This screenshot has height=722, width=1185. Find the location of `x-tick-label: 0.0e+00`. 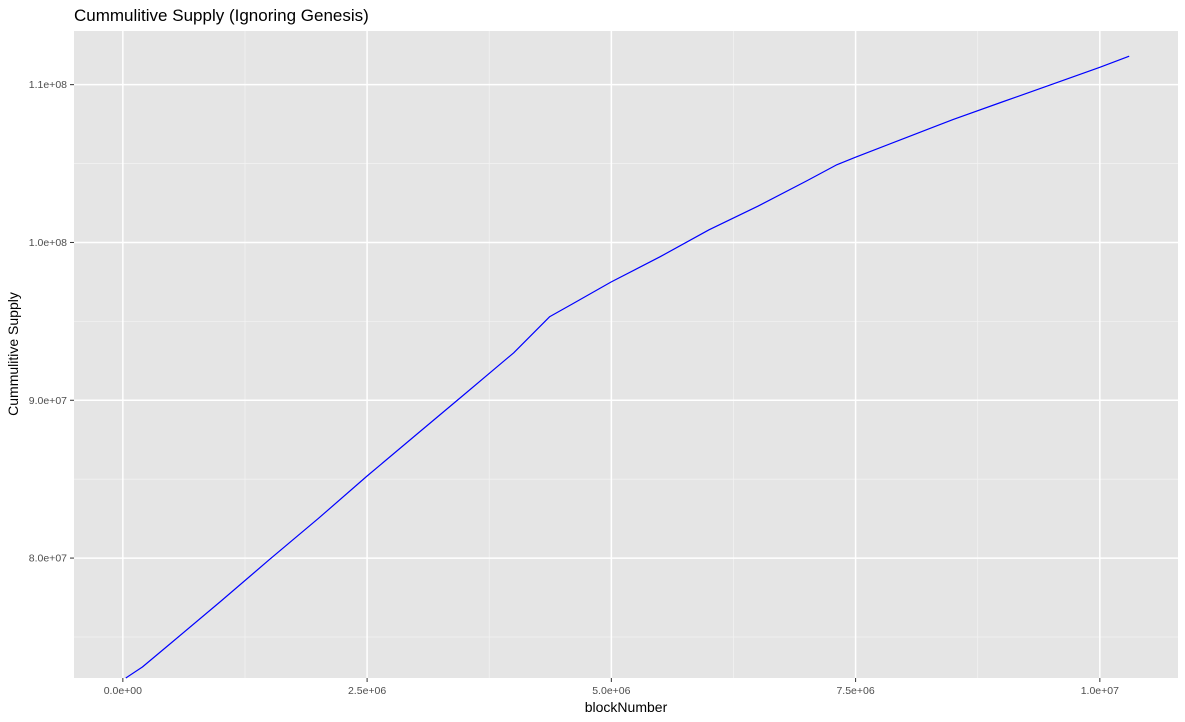

x-tick-label: 0.0e+00 is located at coordinates (123, 691).